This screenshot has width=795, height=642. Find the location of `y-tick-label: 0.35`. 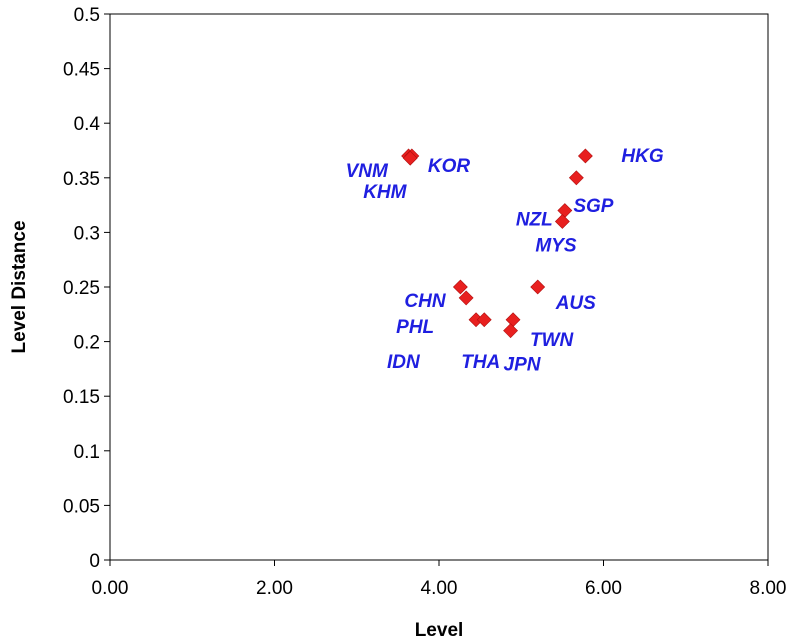

y-tick-label: 0.35 is located at coordinates (81, 179).